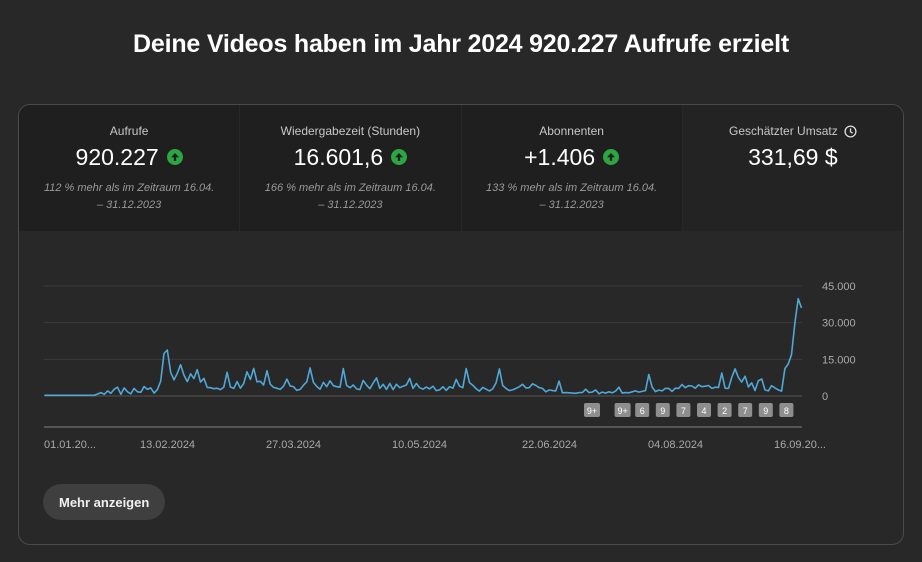  Describe the element at coordinates (839, 360) in the screenshot. I see `y-tick-label: 15.000` at that location.